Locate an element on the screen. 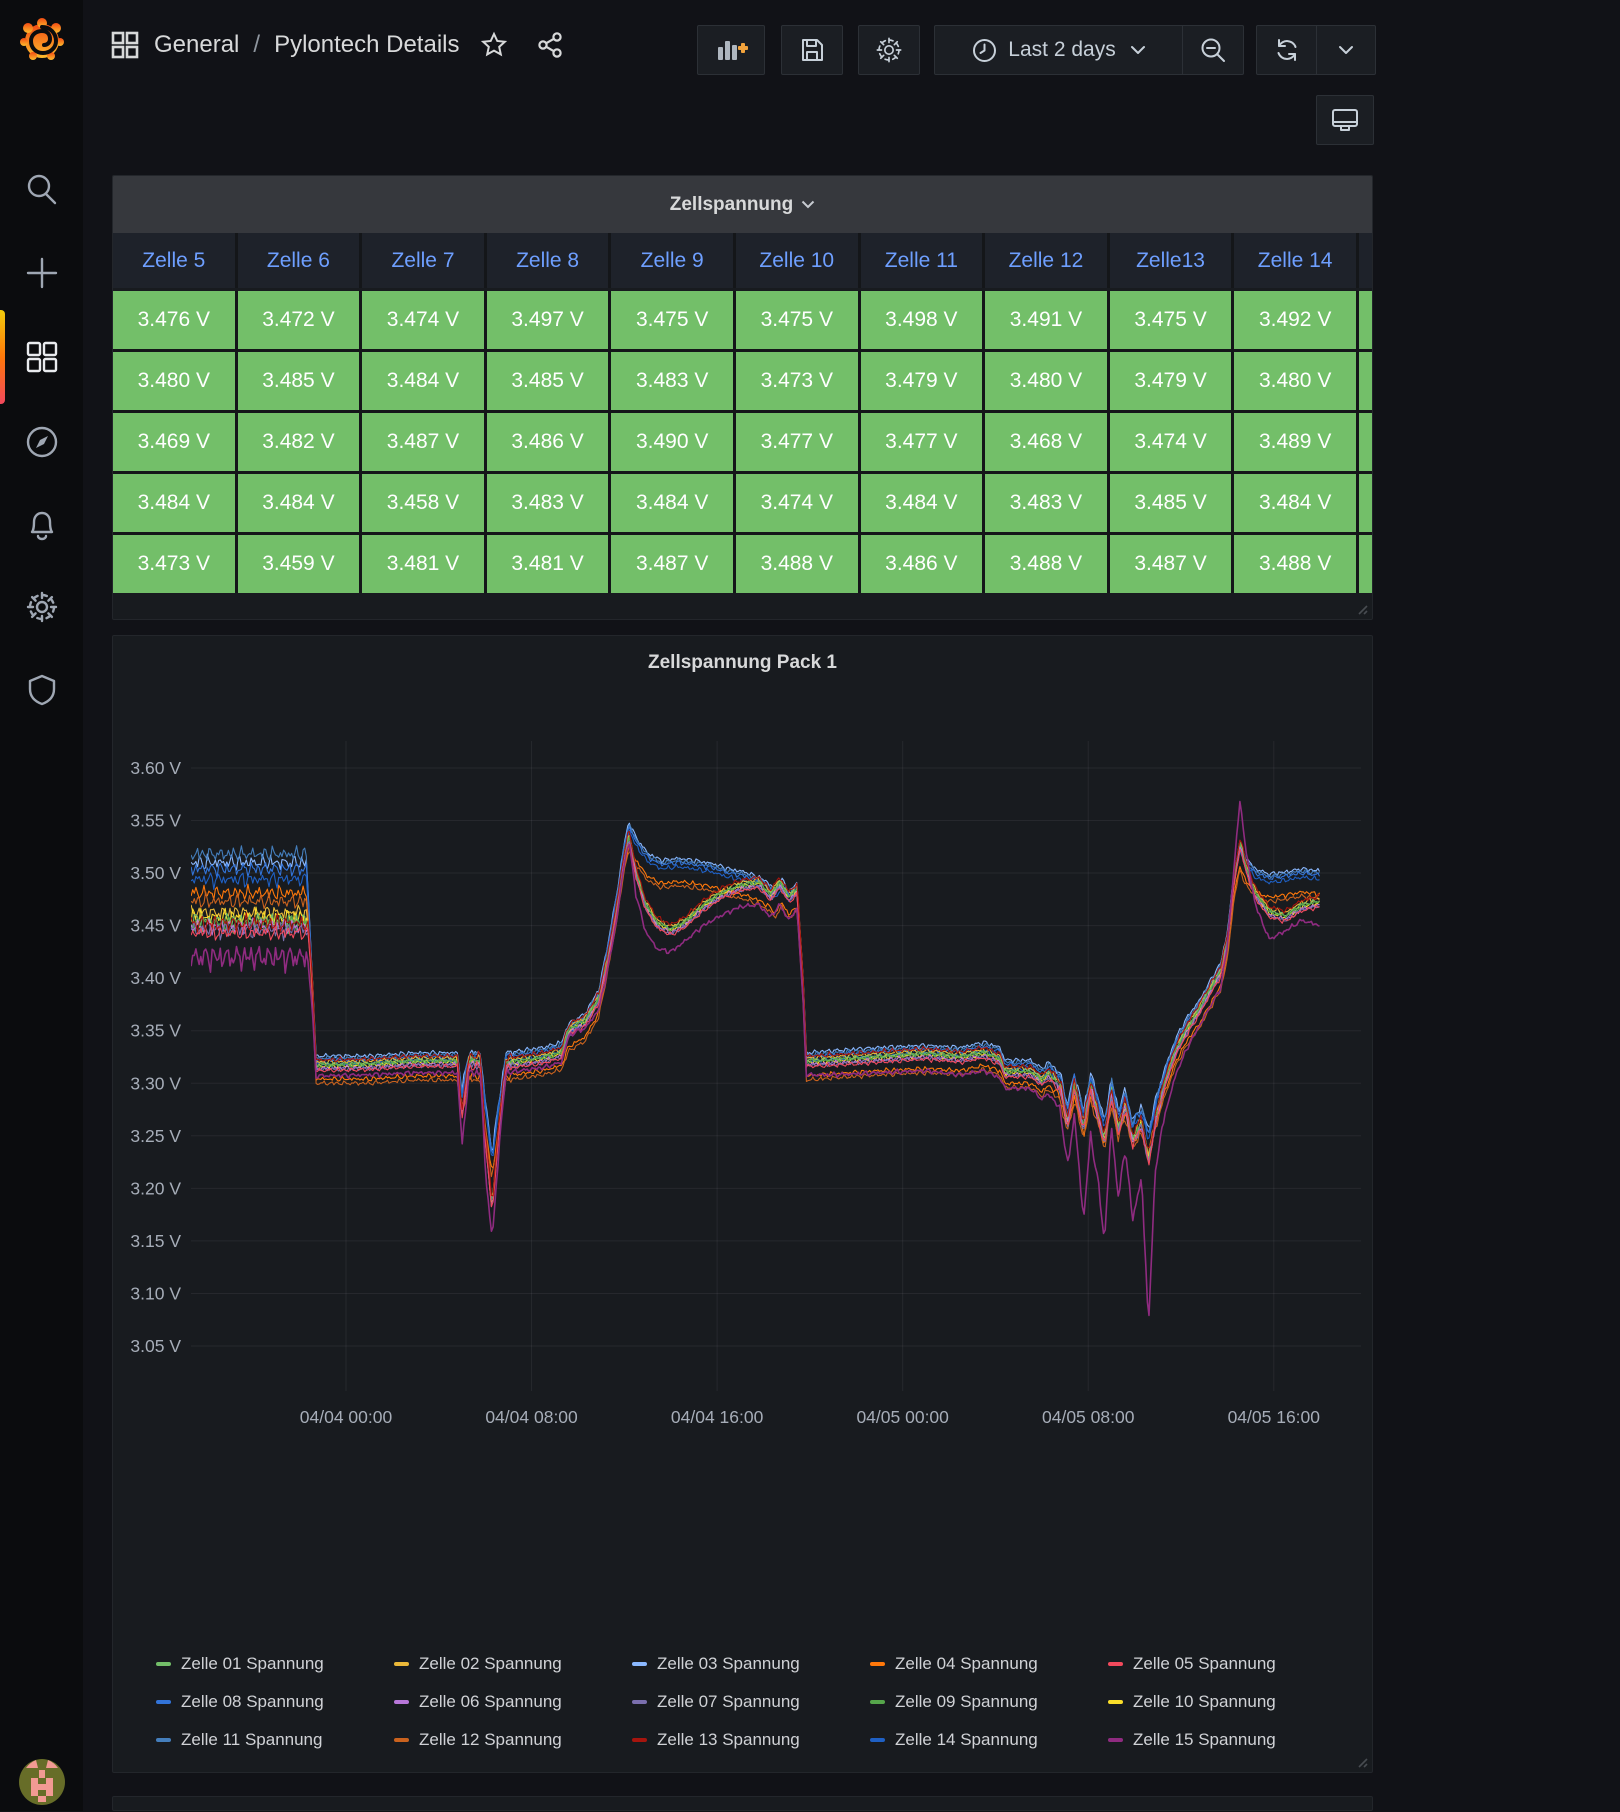 The image size is (1620, 1812). column-header: Zelle 7 is located at coordinates (423, 260).